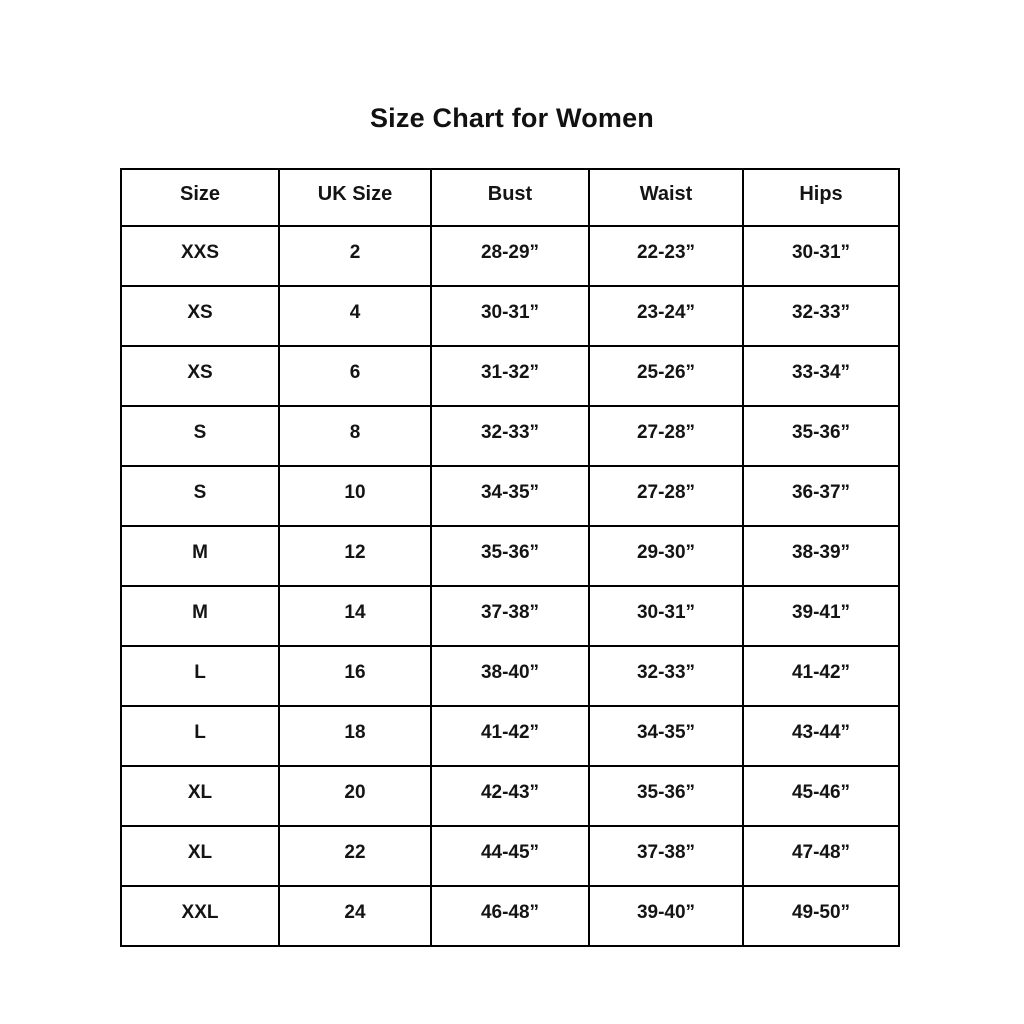 Image resolution: width=1024 pixels, height=1024 pixels. What do you see at coordinates (821, 256) in the screenshot?
I see `cell-hips: 30-31”` at bounding box center [821, 256].